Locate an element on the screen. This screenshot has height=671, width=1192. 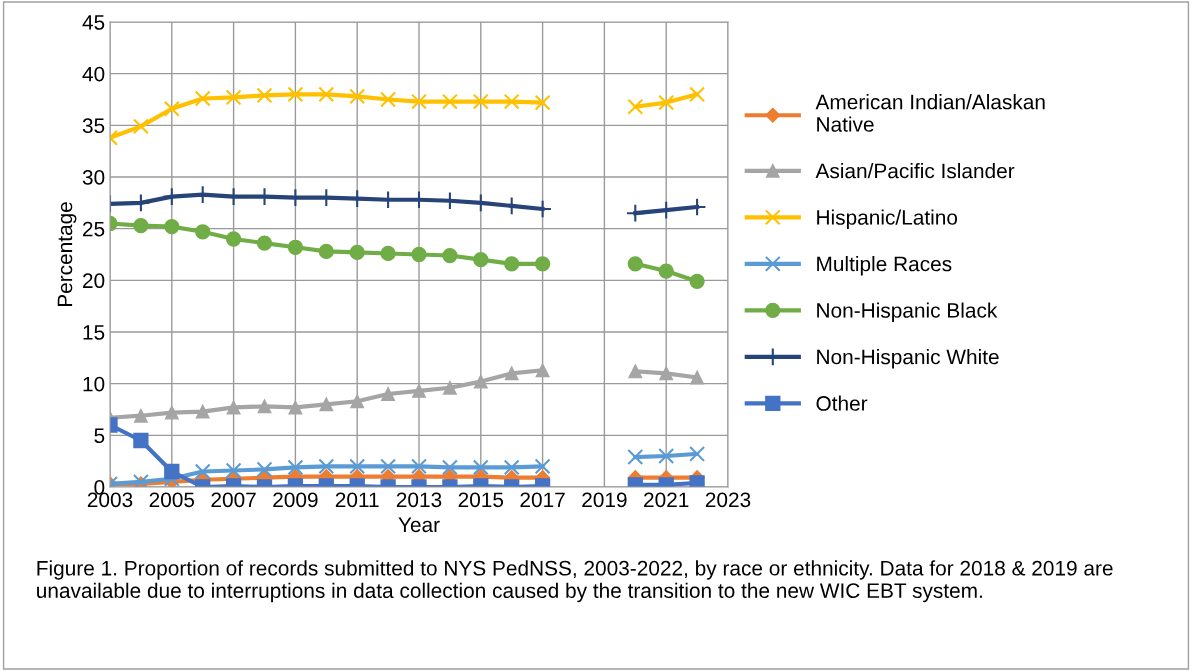
x-tick-label: 2005 is located at coordinates (172, 500).